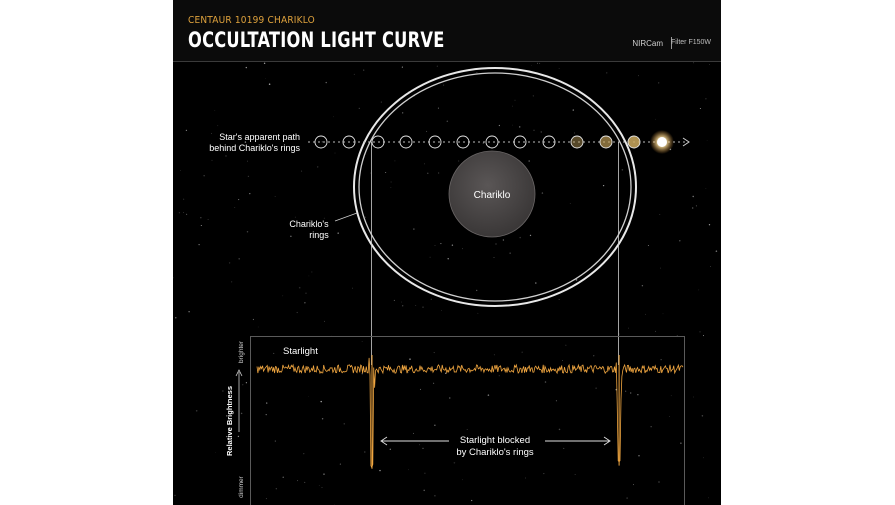 The width and height of the screenshot is (895, 505). I want to click on path-arrowhead-icon, so click(686, 142).